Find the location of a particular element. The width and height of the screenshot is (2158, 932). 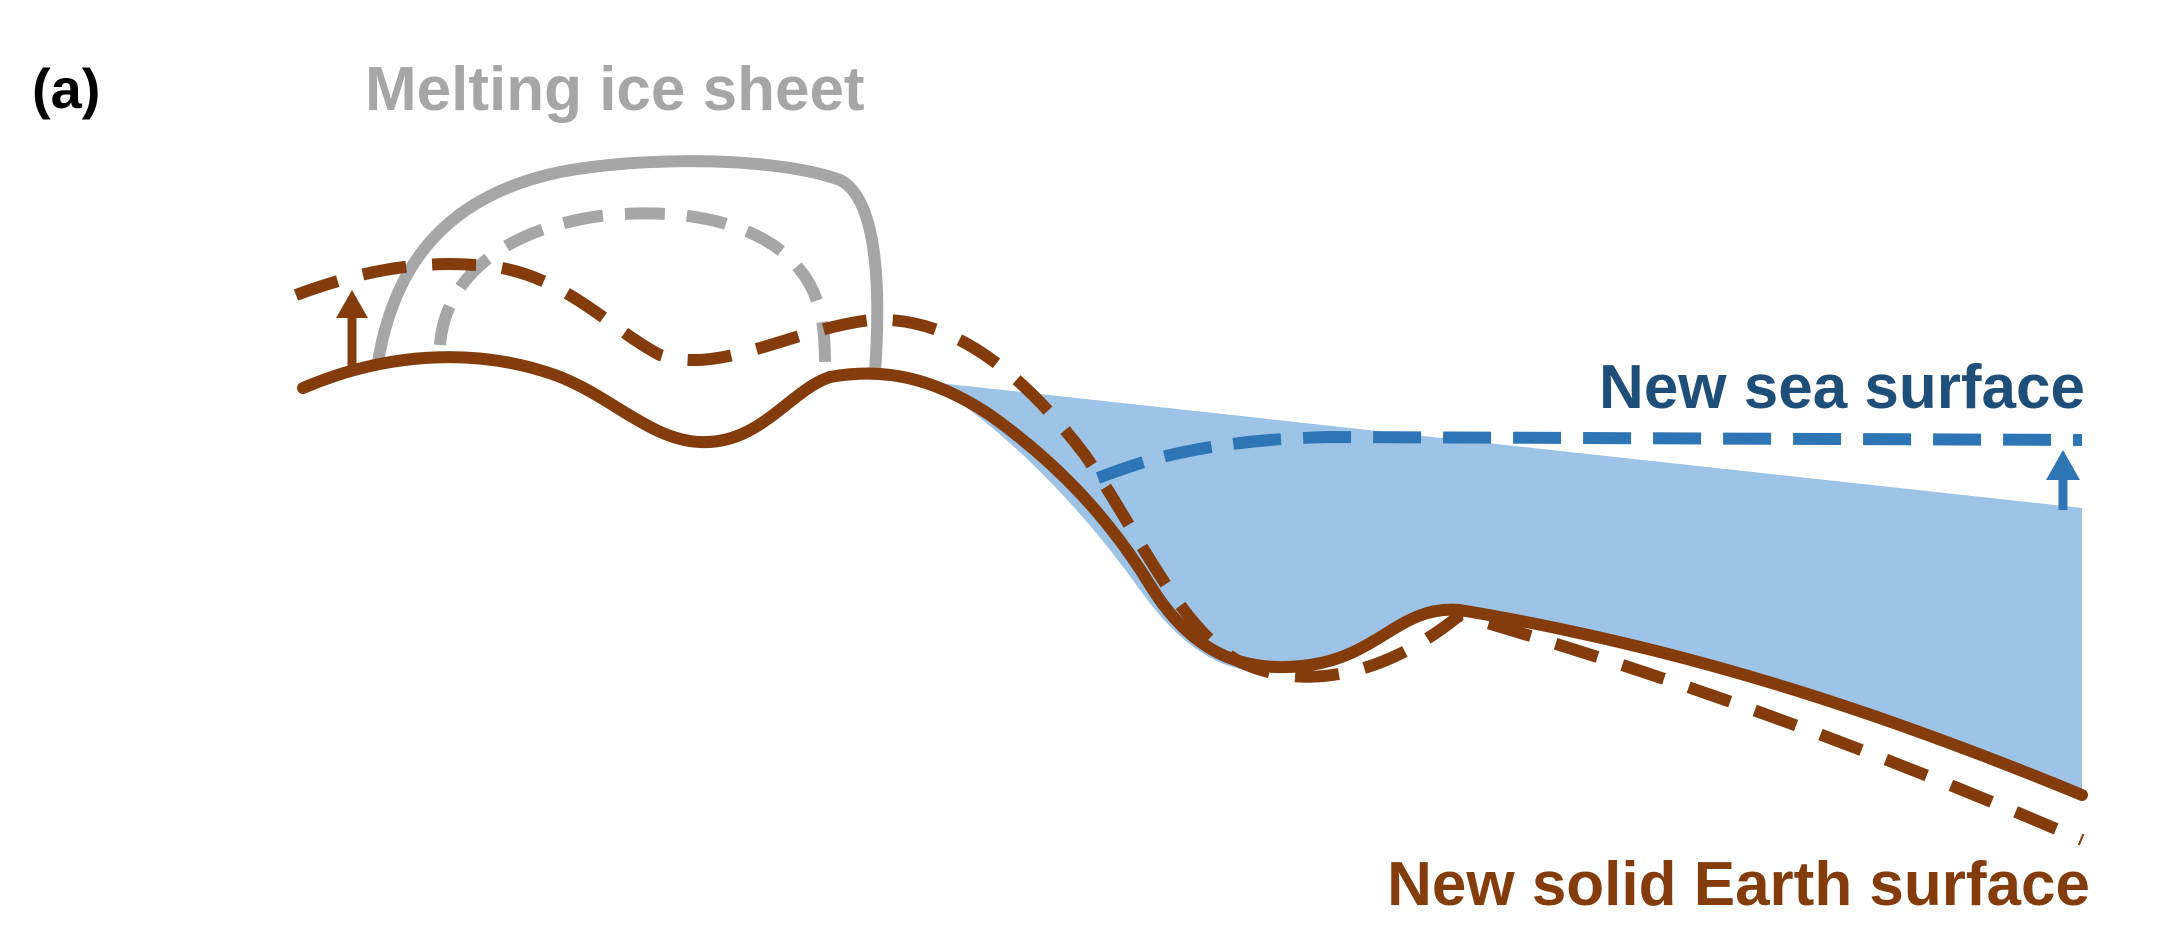

sea-rise-arrow is located at coordinates (2063, 480).